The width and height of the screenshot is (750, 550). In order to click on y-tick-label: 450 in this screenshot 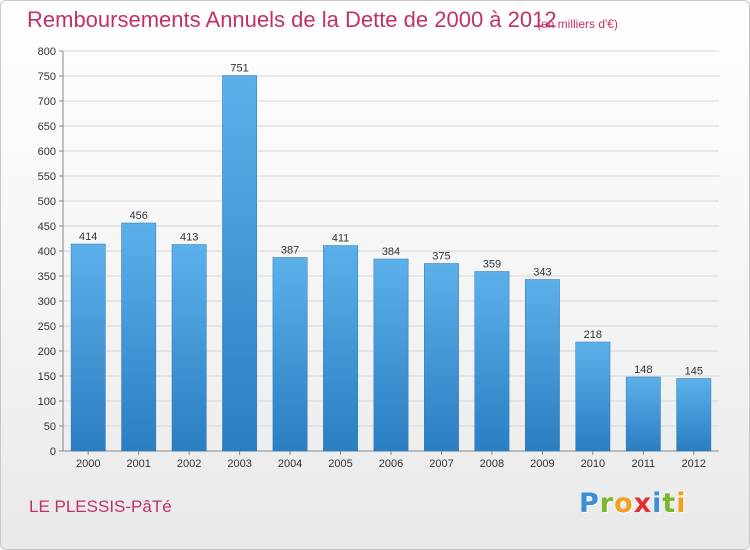, I will do `click(47, 227)`.